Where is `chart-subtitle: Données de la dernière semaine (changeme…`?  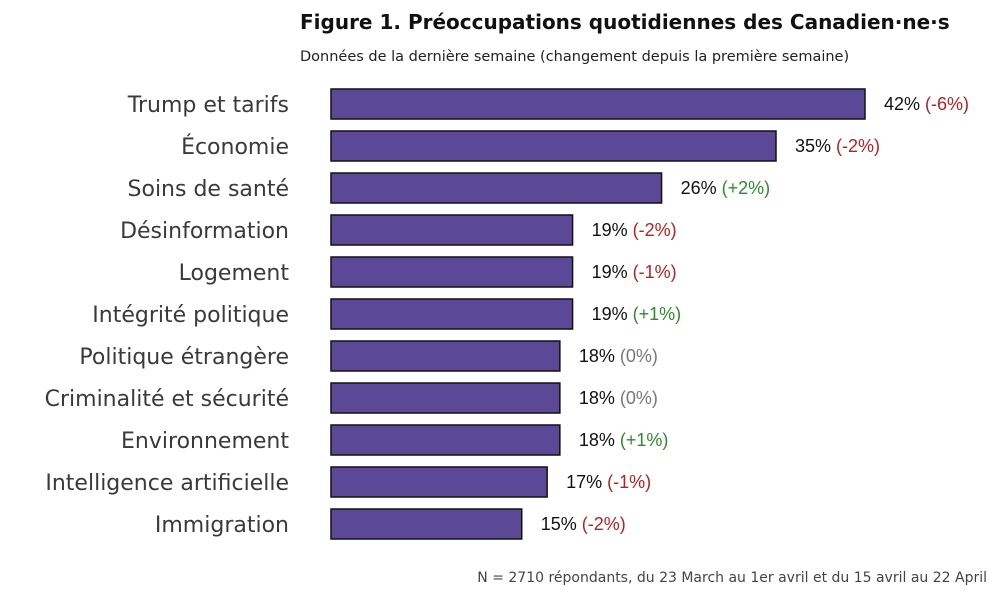 chart-subtitle: Données de la dernière semaine (changeme… is located at coordinates (574, 57).